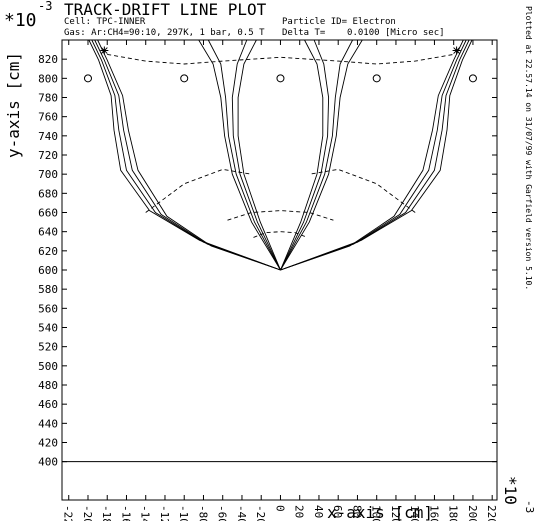 Image resolution: width=535 pixels, height=521 pixels. What do you see at coordinates (472, 513) in the screenshot?
I see `x-tick-label: 200` at bounding box center [472, 513].